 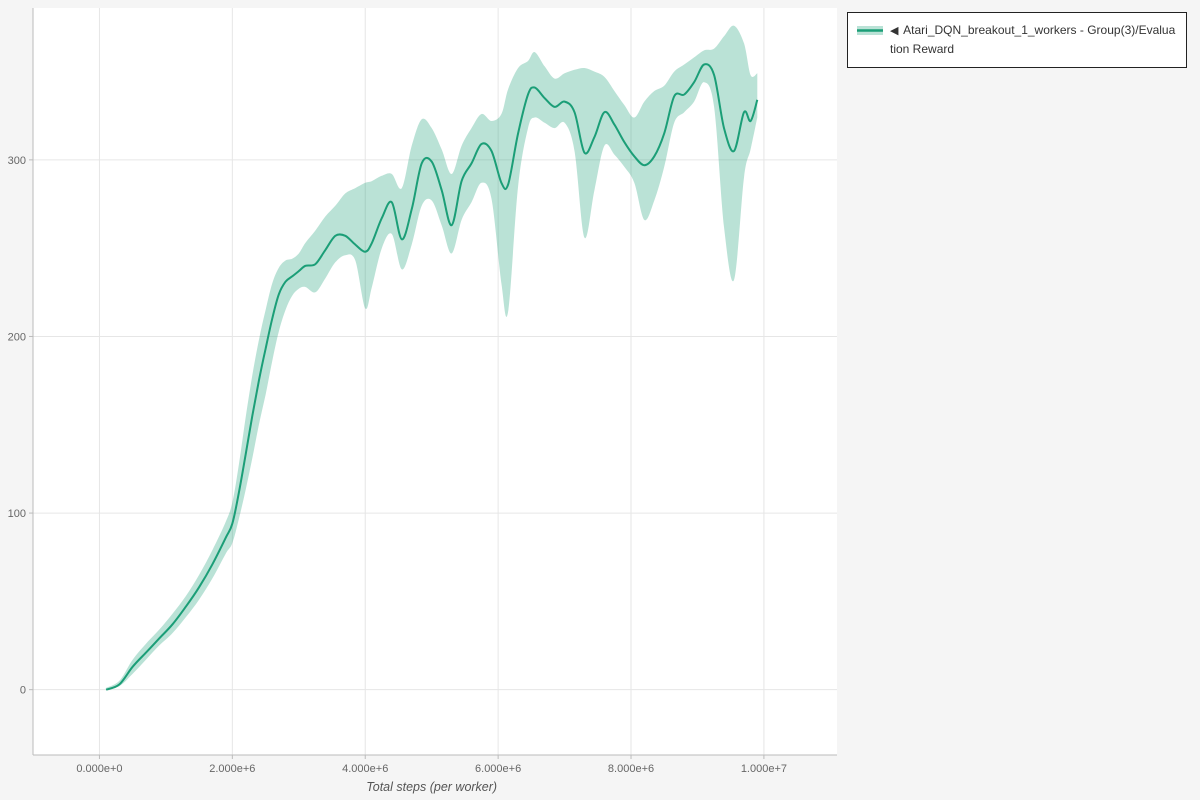 What do you see at coordinates (764, 769) in the screenshot?
I see `x-tick-label: 1.000e+7` at bounding box center [764, 769].